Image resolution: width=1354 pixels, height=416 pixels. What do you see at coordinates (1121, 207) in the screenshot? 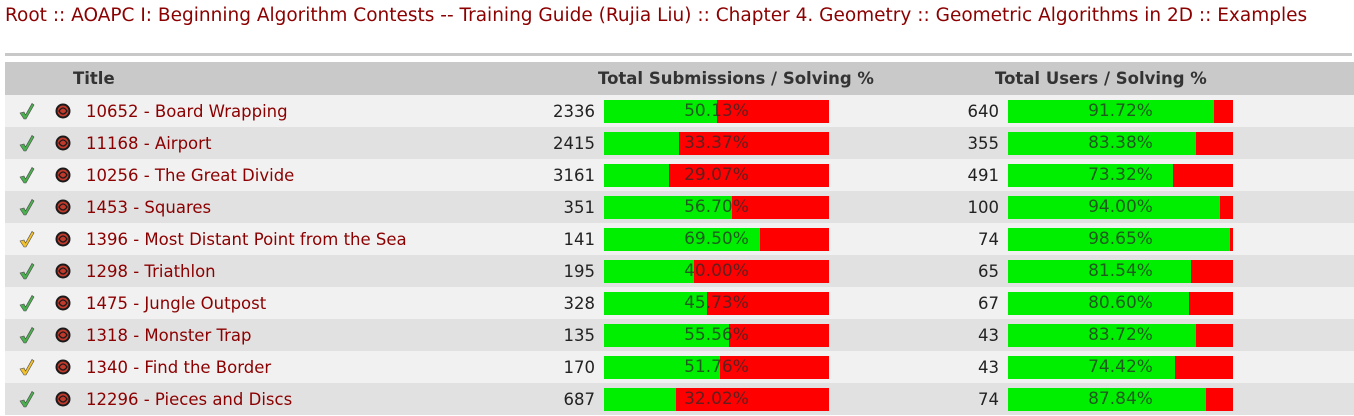
I see `users-progress-bar: 94.00%` at bounding box center [1121, 207].